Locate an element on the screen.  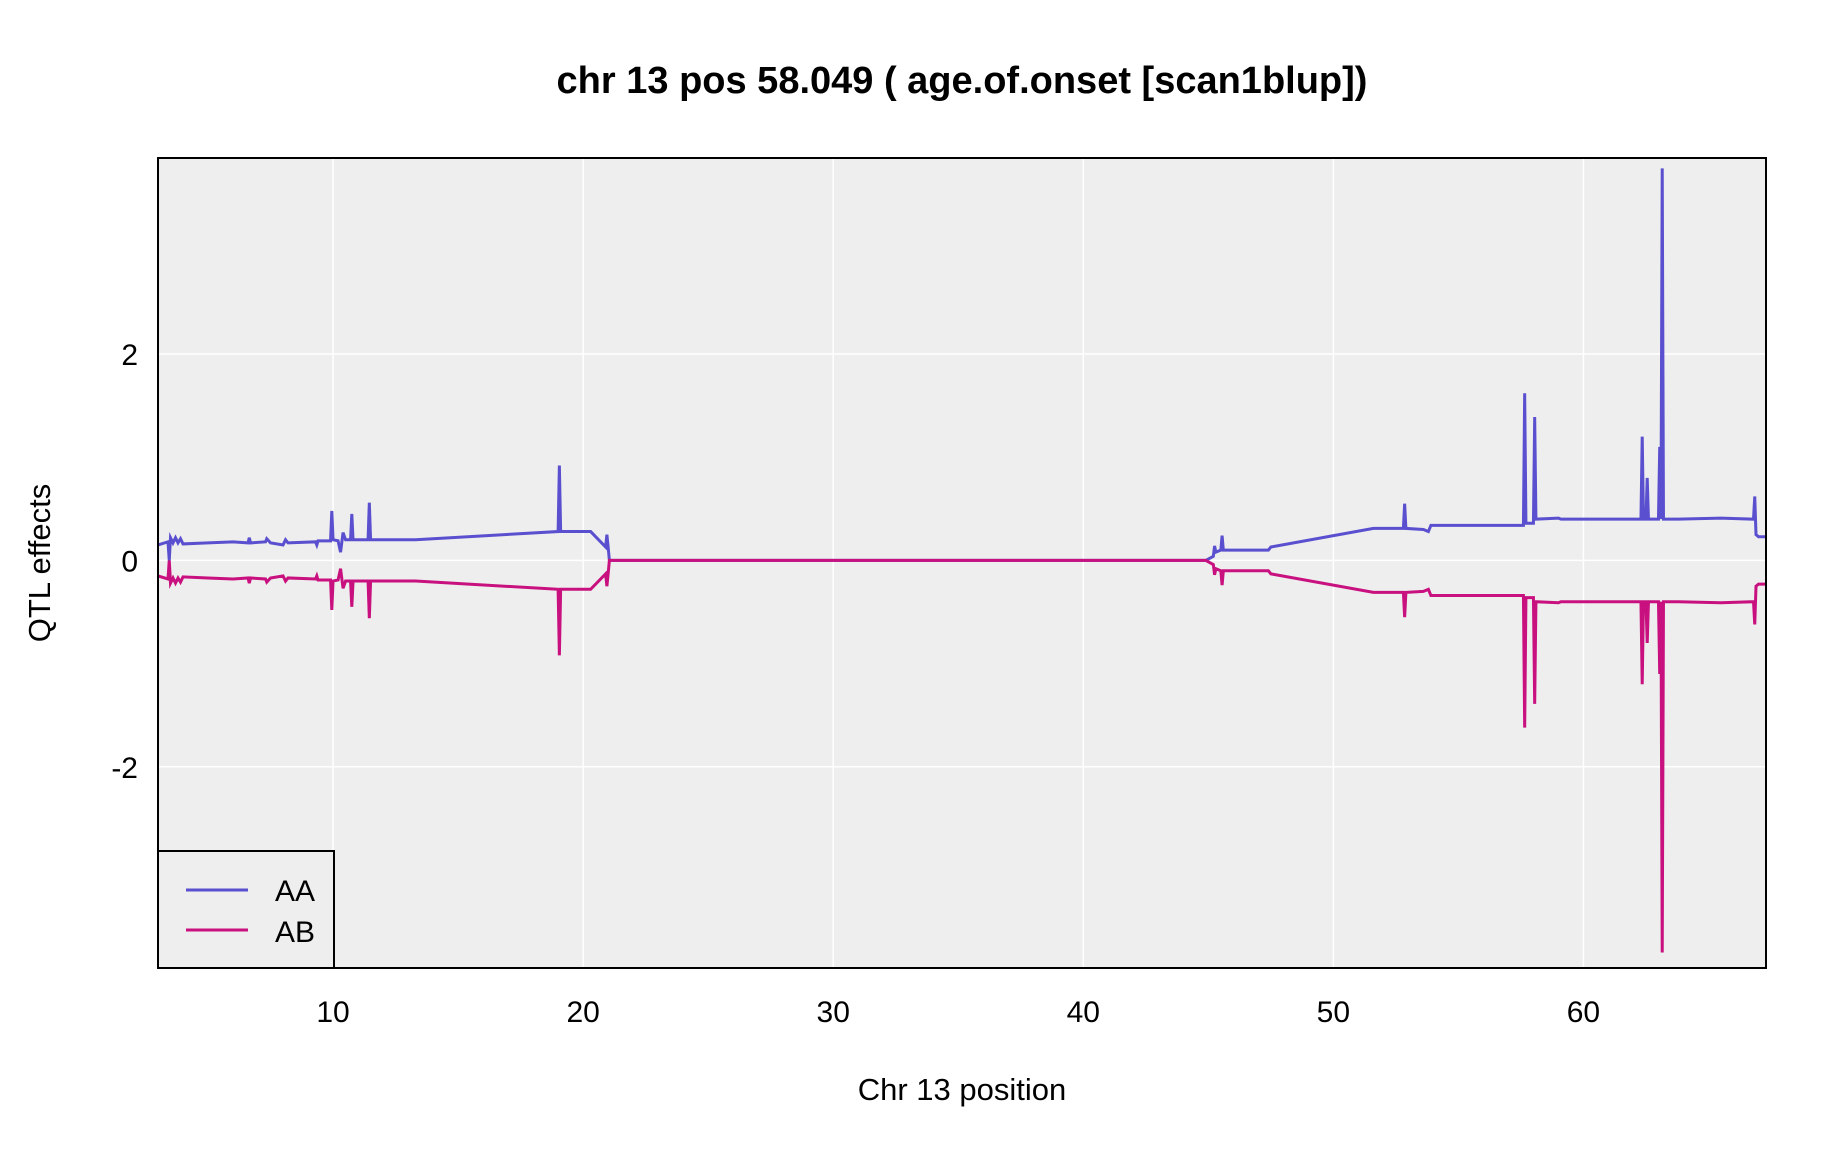
y-tick-label: 0 is located at coordinates (129, 561).